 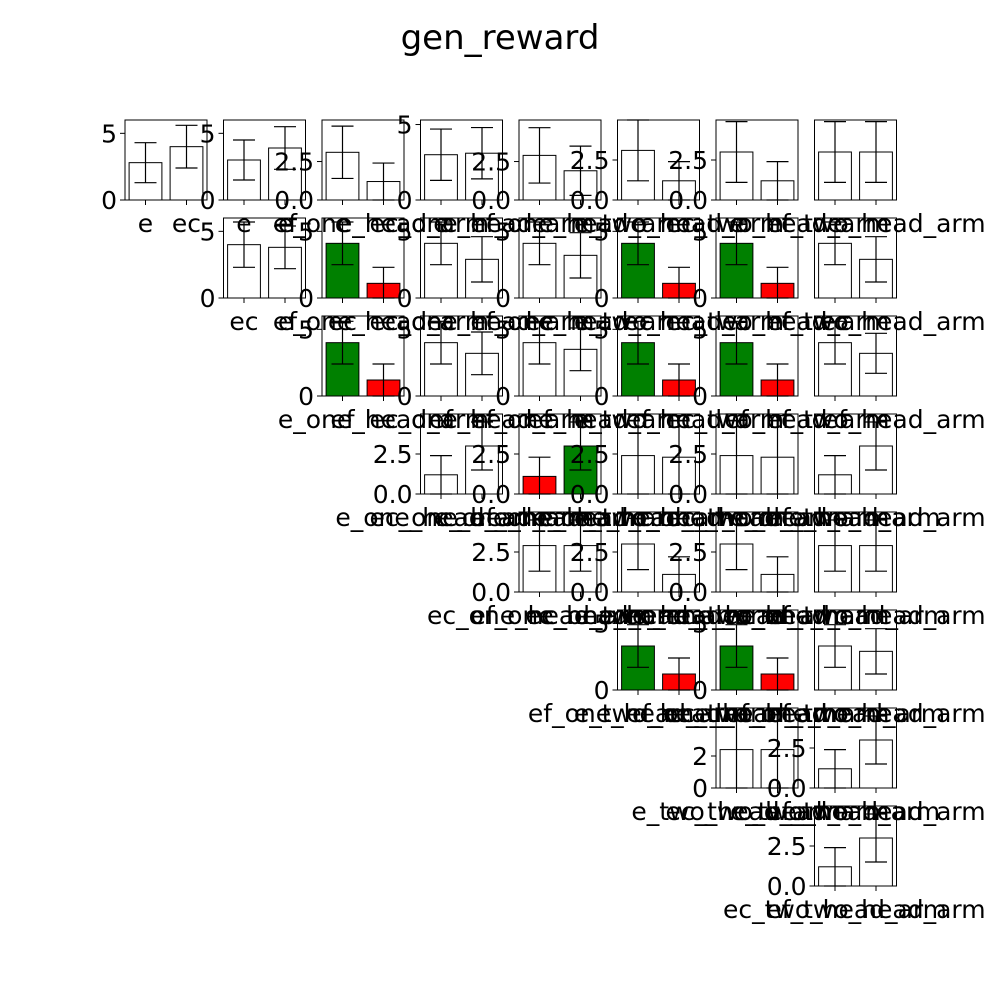 I want to click on subplot-r0-c7: eef_two_head_arm, so click(x=876, y=178).